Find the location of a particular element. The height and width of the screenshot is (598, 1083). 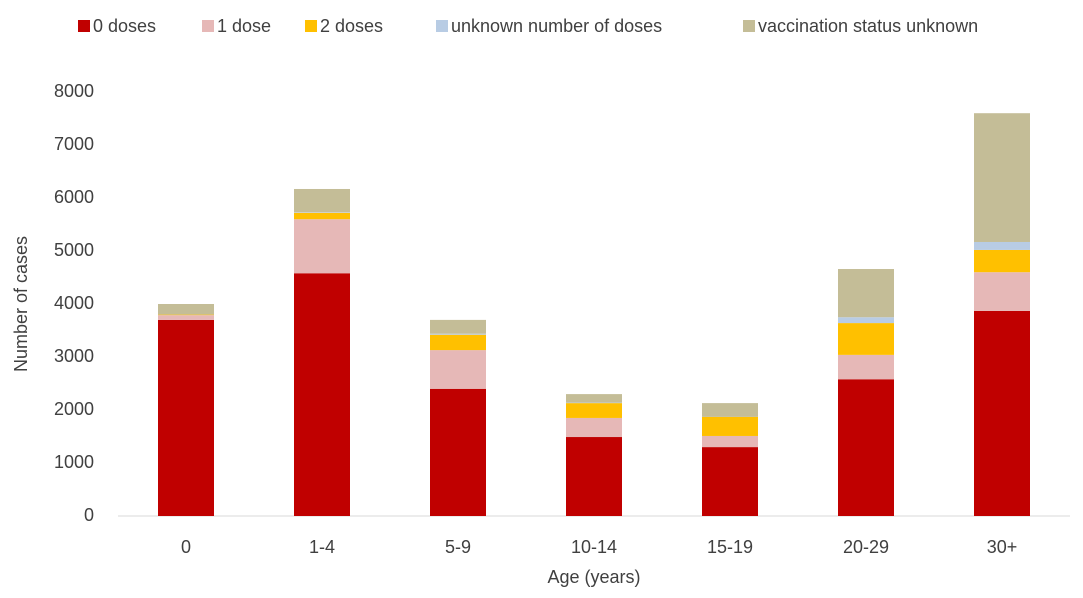

y-tick-label: 3000 is located at coordinates (74, 356).